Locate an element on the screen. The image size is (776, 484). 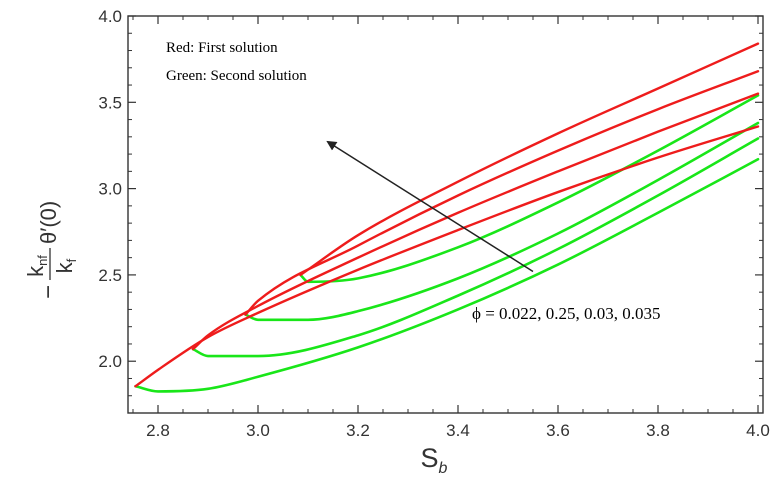
y-tick-label: 3.0 is located at coordinates (110, 189).